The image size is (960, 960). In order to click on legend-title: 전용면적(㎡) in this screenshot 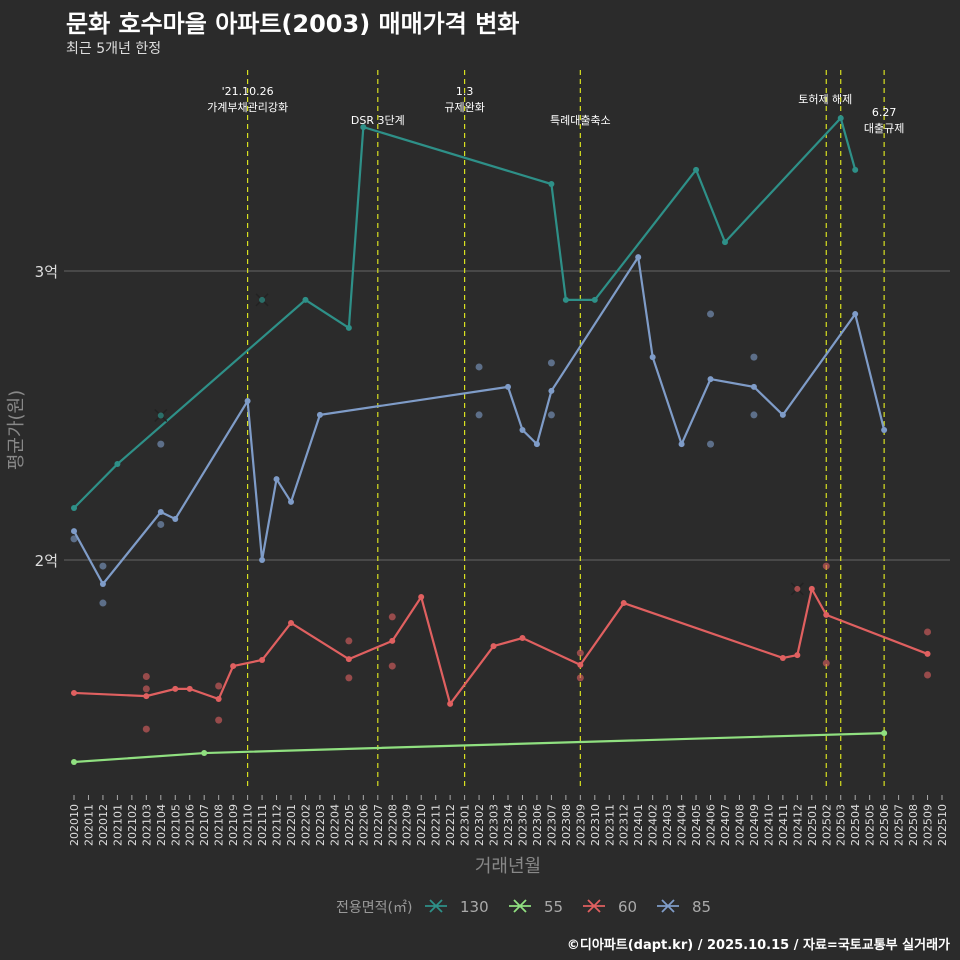, I will do `click(374, 908)`.